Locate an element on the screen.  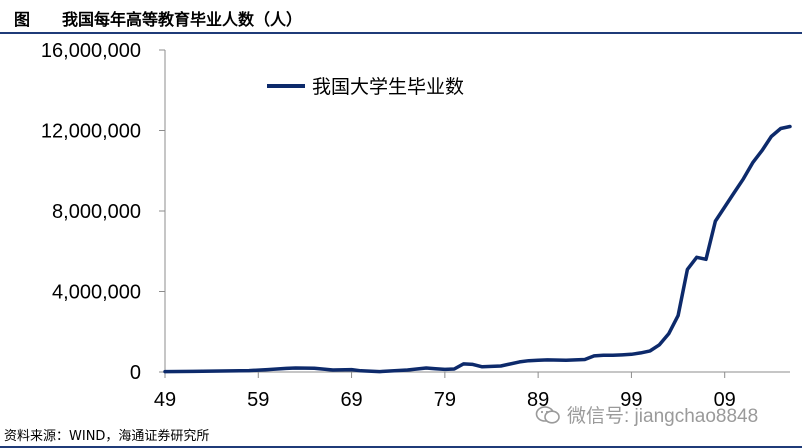
x-tick-label: 89 is located at coordinates (538, 400).